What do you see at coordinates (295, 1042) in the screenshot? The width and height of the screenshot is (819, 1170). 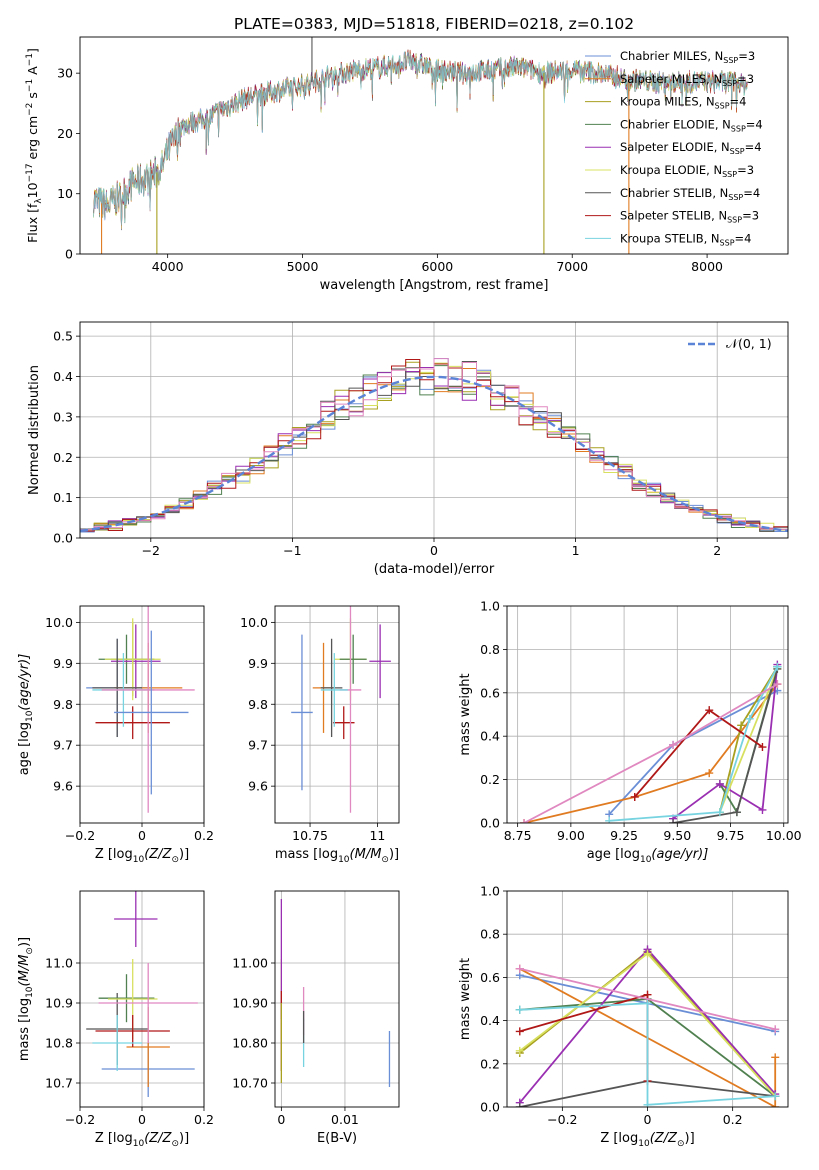 I see `ticks: 0 0.01 10.70 10.80 10.90 11.00` at bounding box center [295, 1042].